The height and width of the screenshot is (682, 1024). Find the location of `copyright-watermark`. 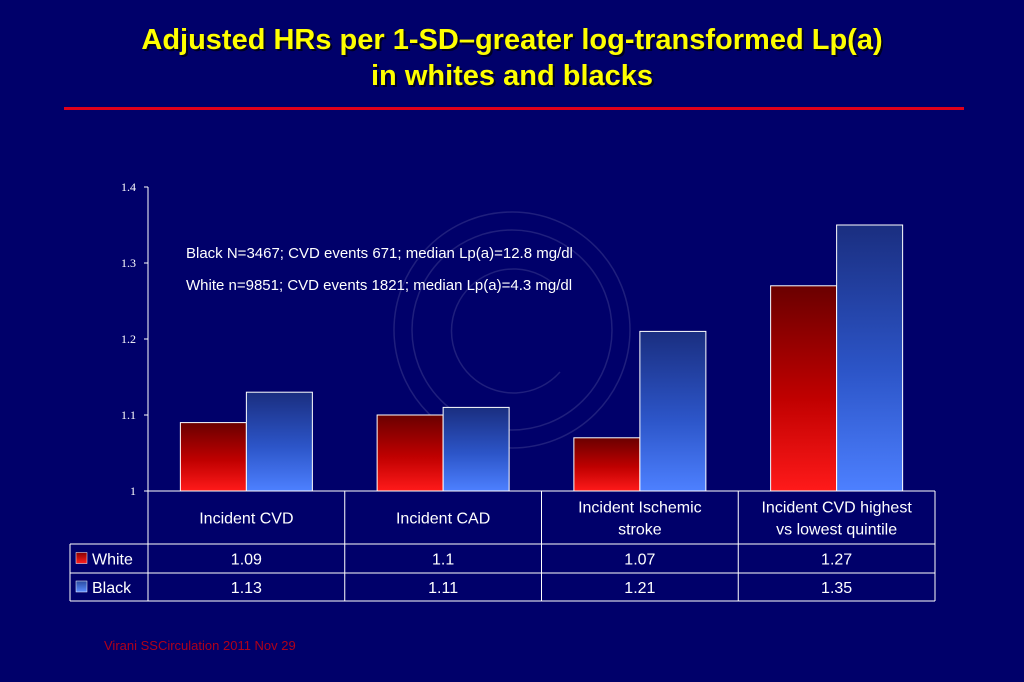

copyright-watermark is located at coordinates (512, 330).